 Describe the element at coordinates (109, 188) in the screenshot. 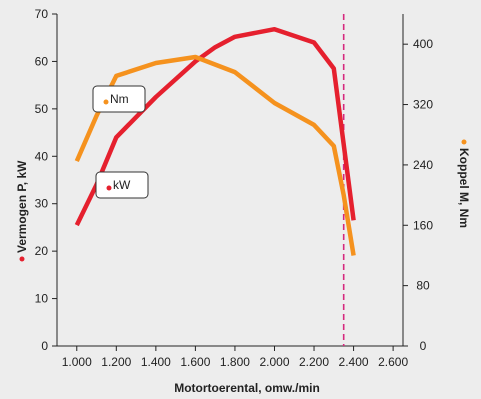

I see `legend-dot-kw` at that location.